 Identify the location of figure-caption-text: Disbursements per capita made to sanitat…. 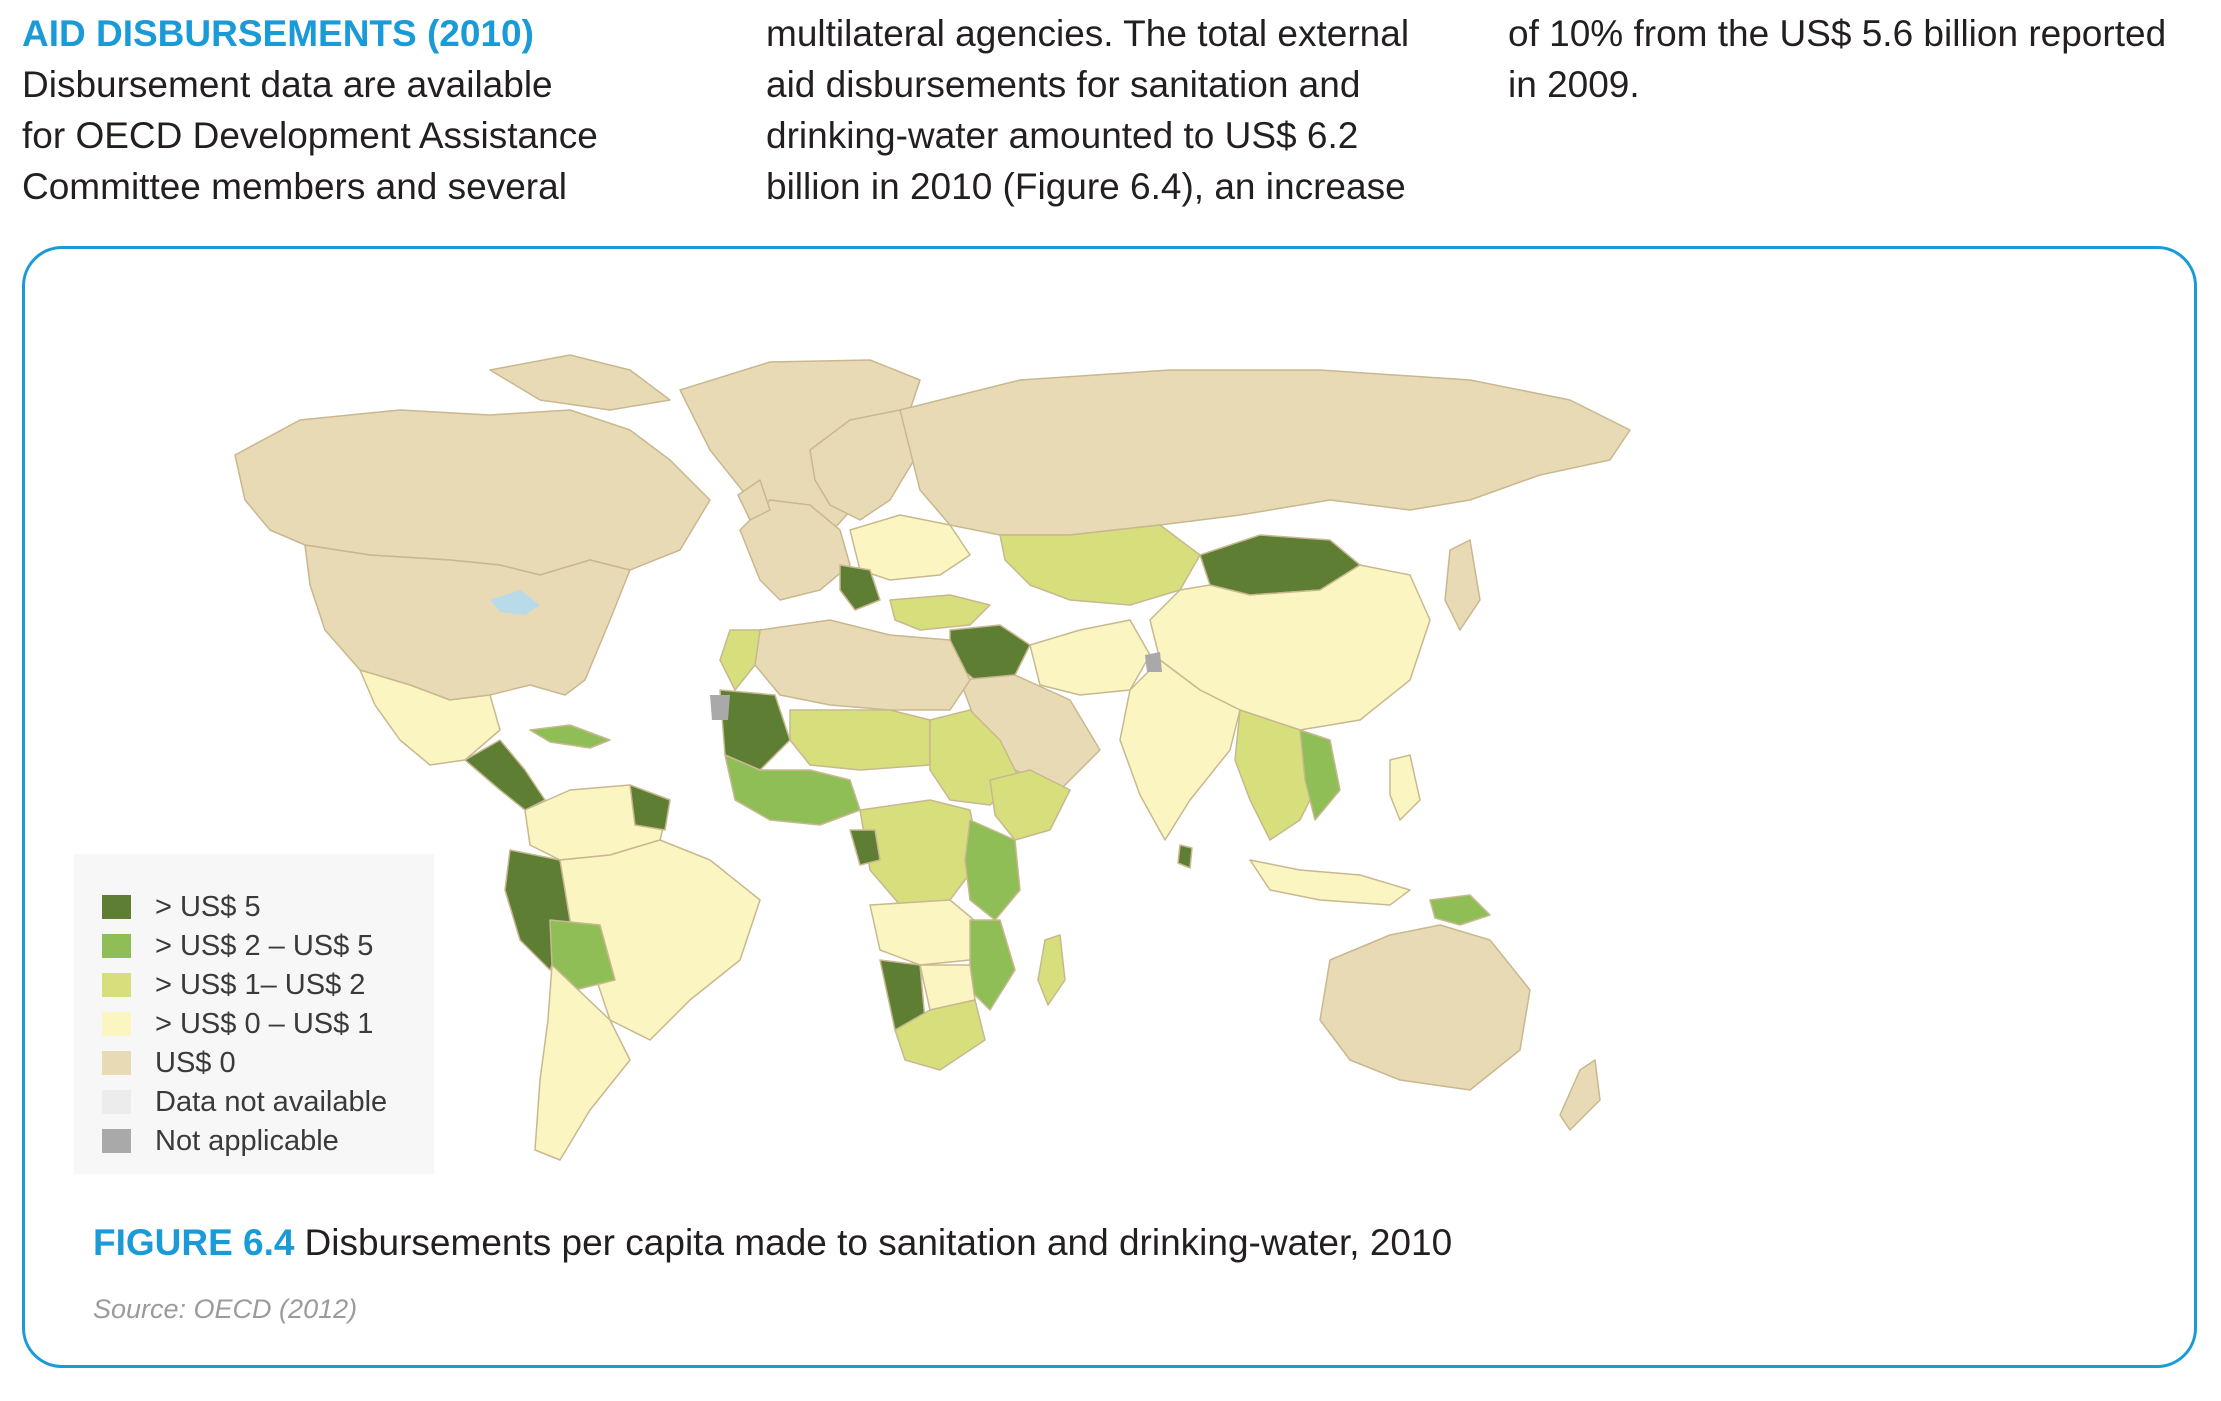
(878, 1242).